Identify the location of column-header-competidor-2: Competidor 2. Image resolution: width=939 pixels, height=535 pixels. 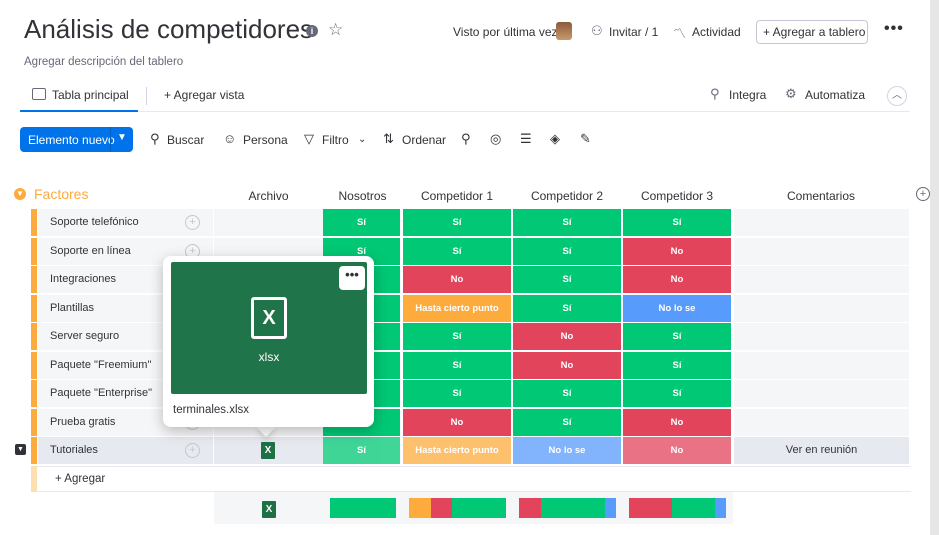
(567, 196).